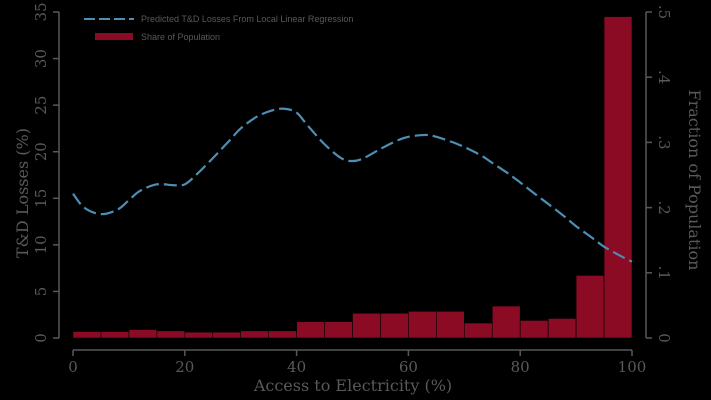  I want to click on y-left-tick-label: 10, so click(41, 244).